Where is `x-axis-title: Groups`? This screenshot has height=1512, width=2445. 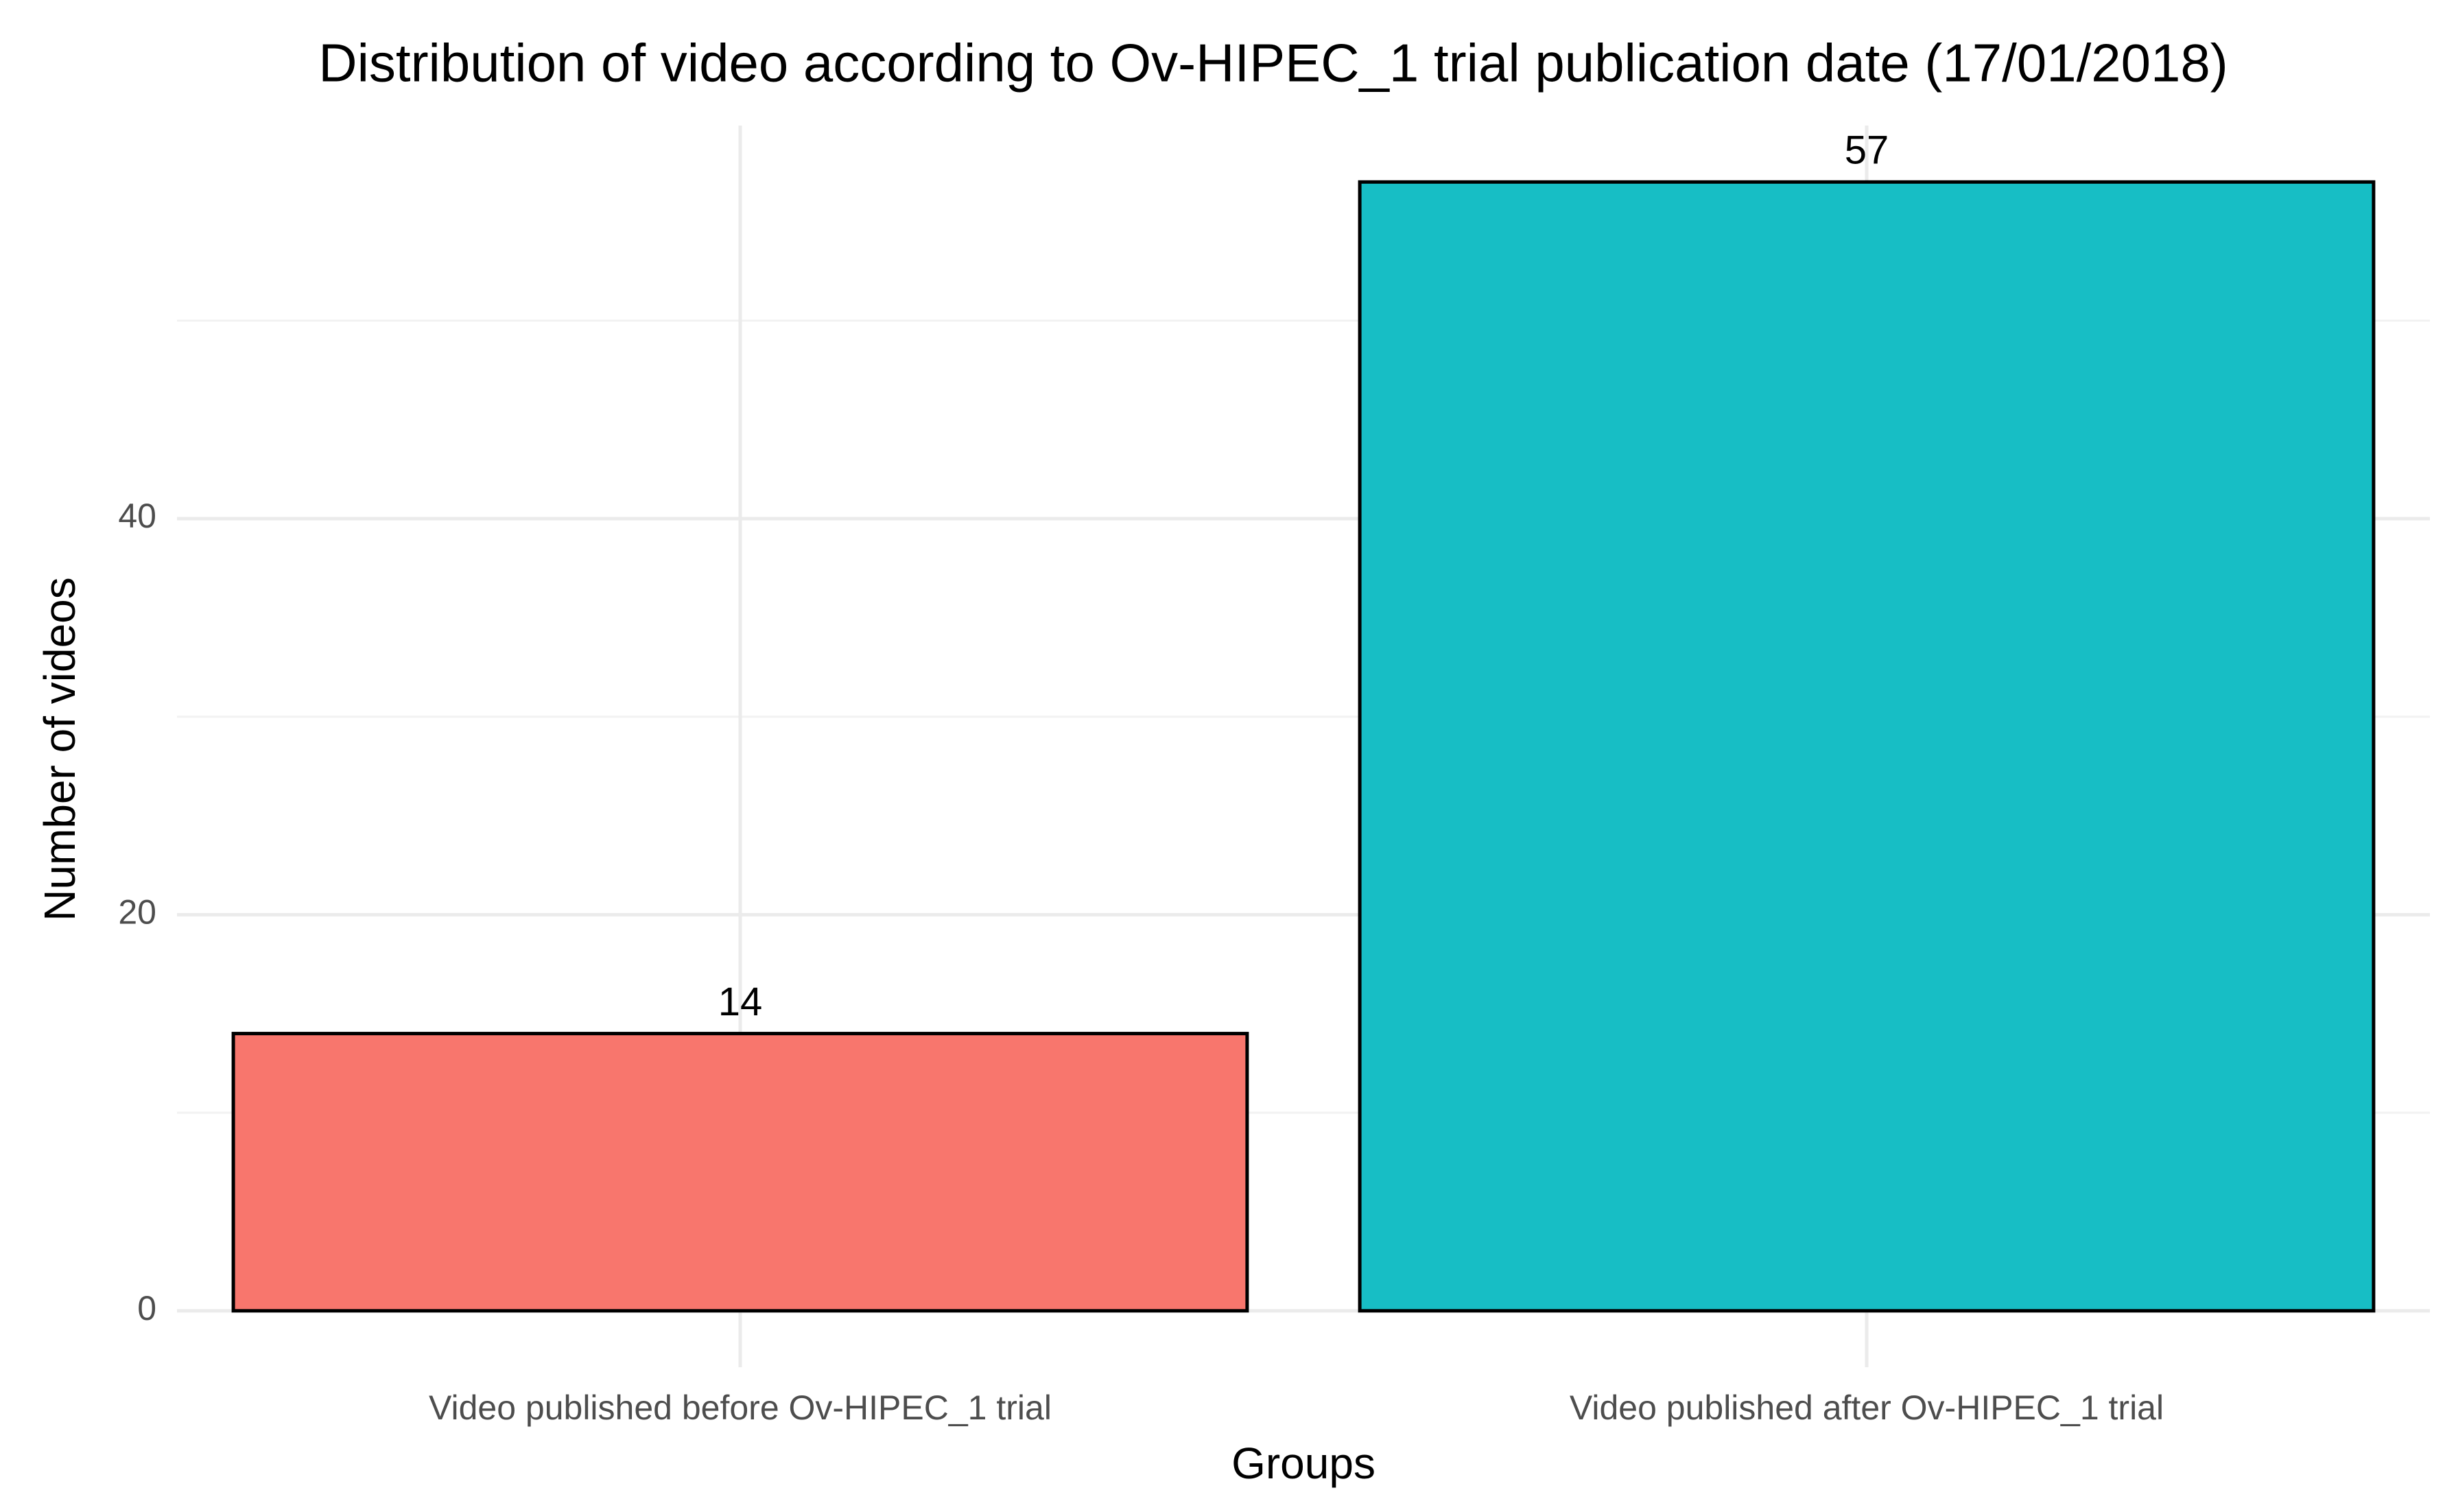 x-axis-title: Groups is located at coordinates (1303, 1464).